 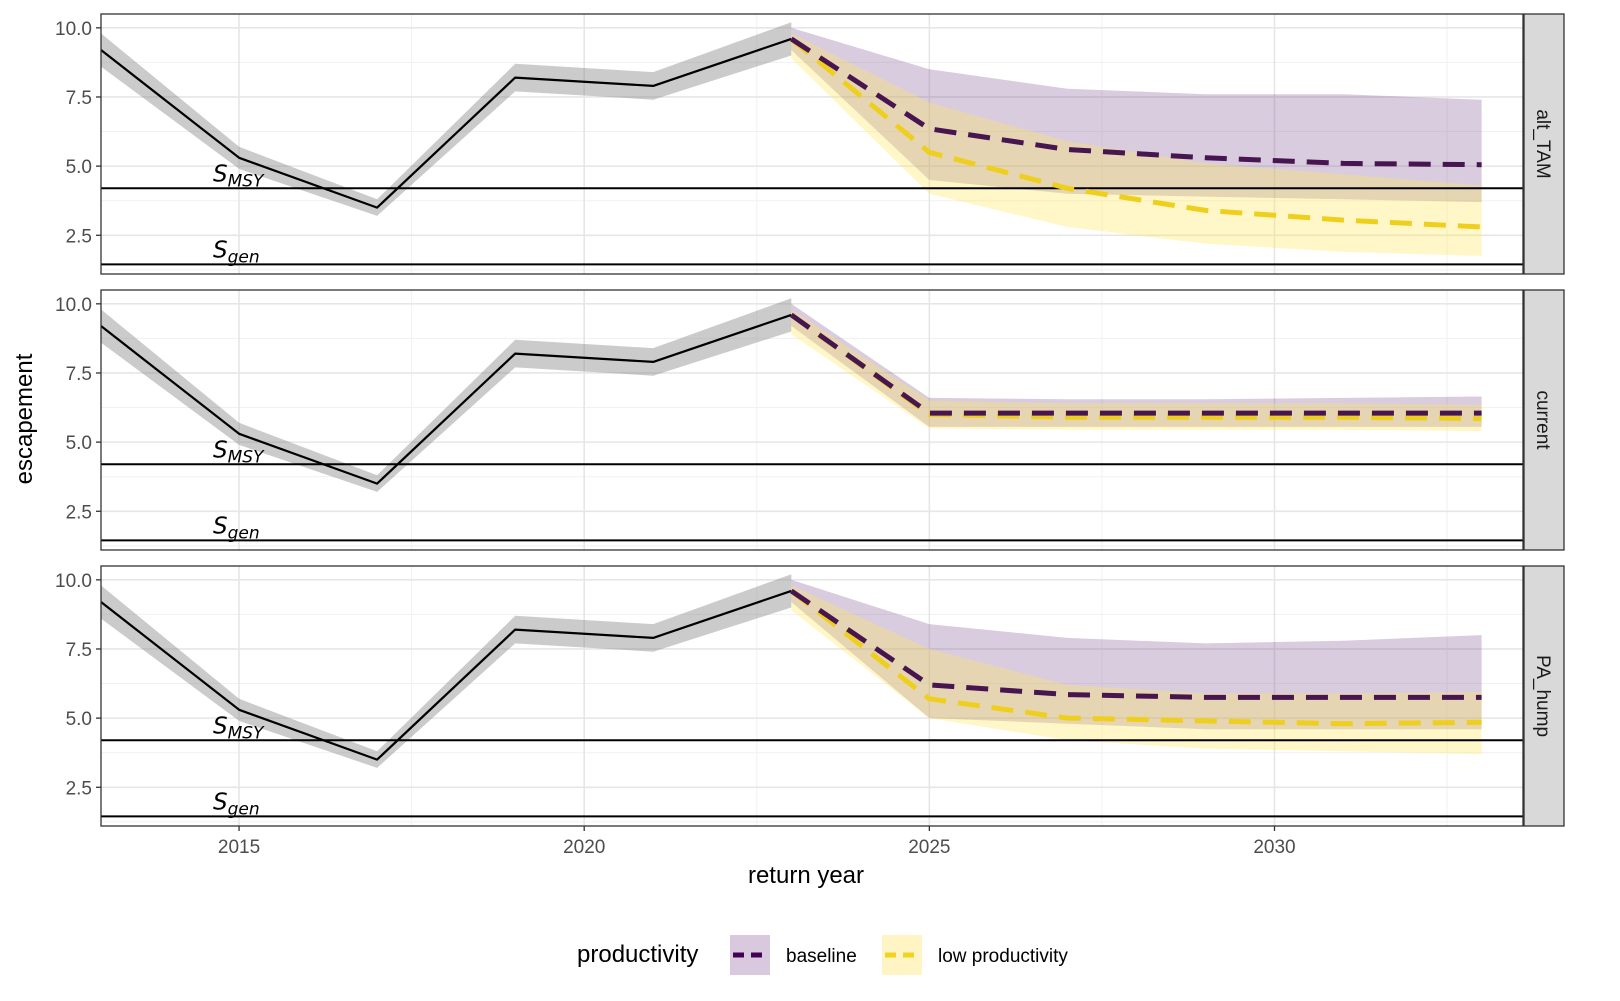 I want to click on x-tick-label: 2025, so click(x=929, y=847).